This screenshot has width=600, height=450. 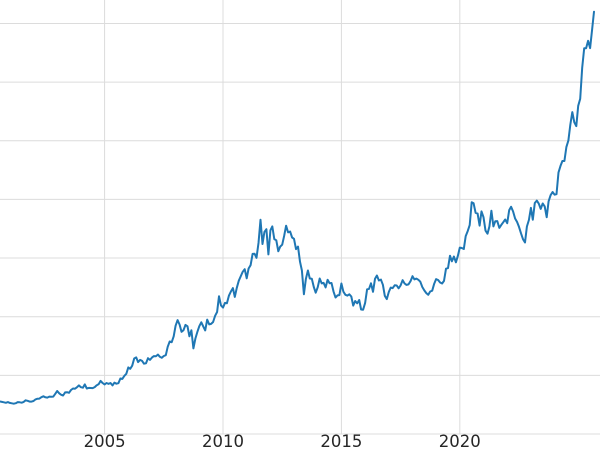 What do you see at coordinates (282, 441) in the screenshot?
I see `x-axis-tick-labels: 2005 2010 2015 2020` at bounding box center [282, 441].